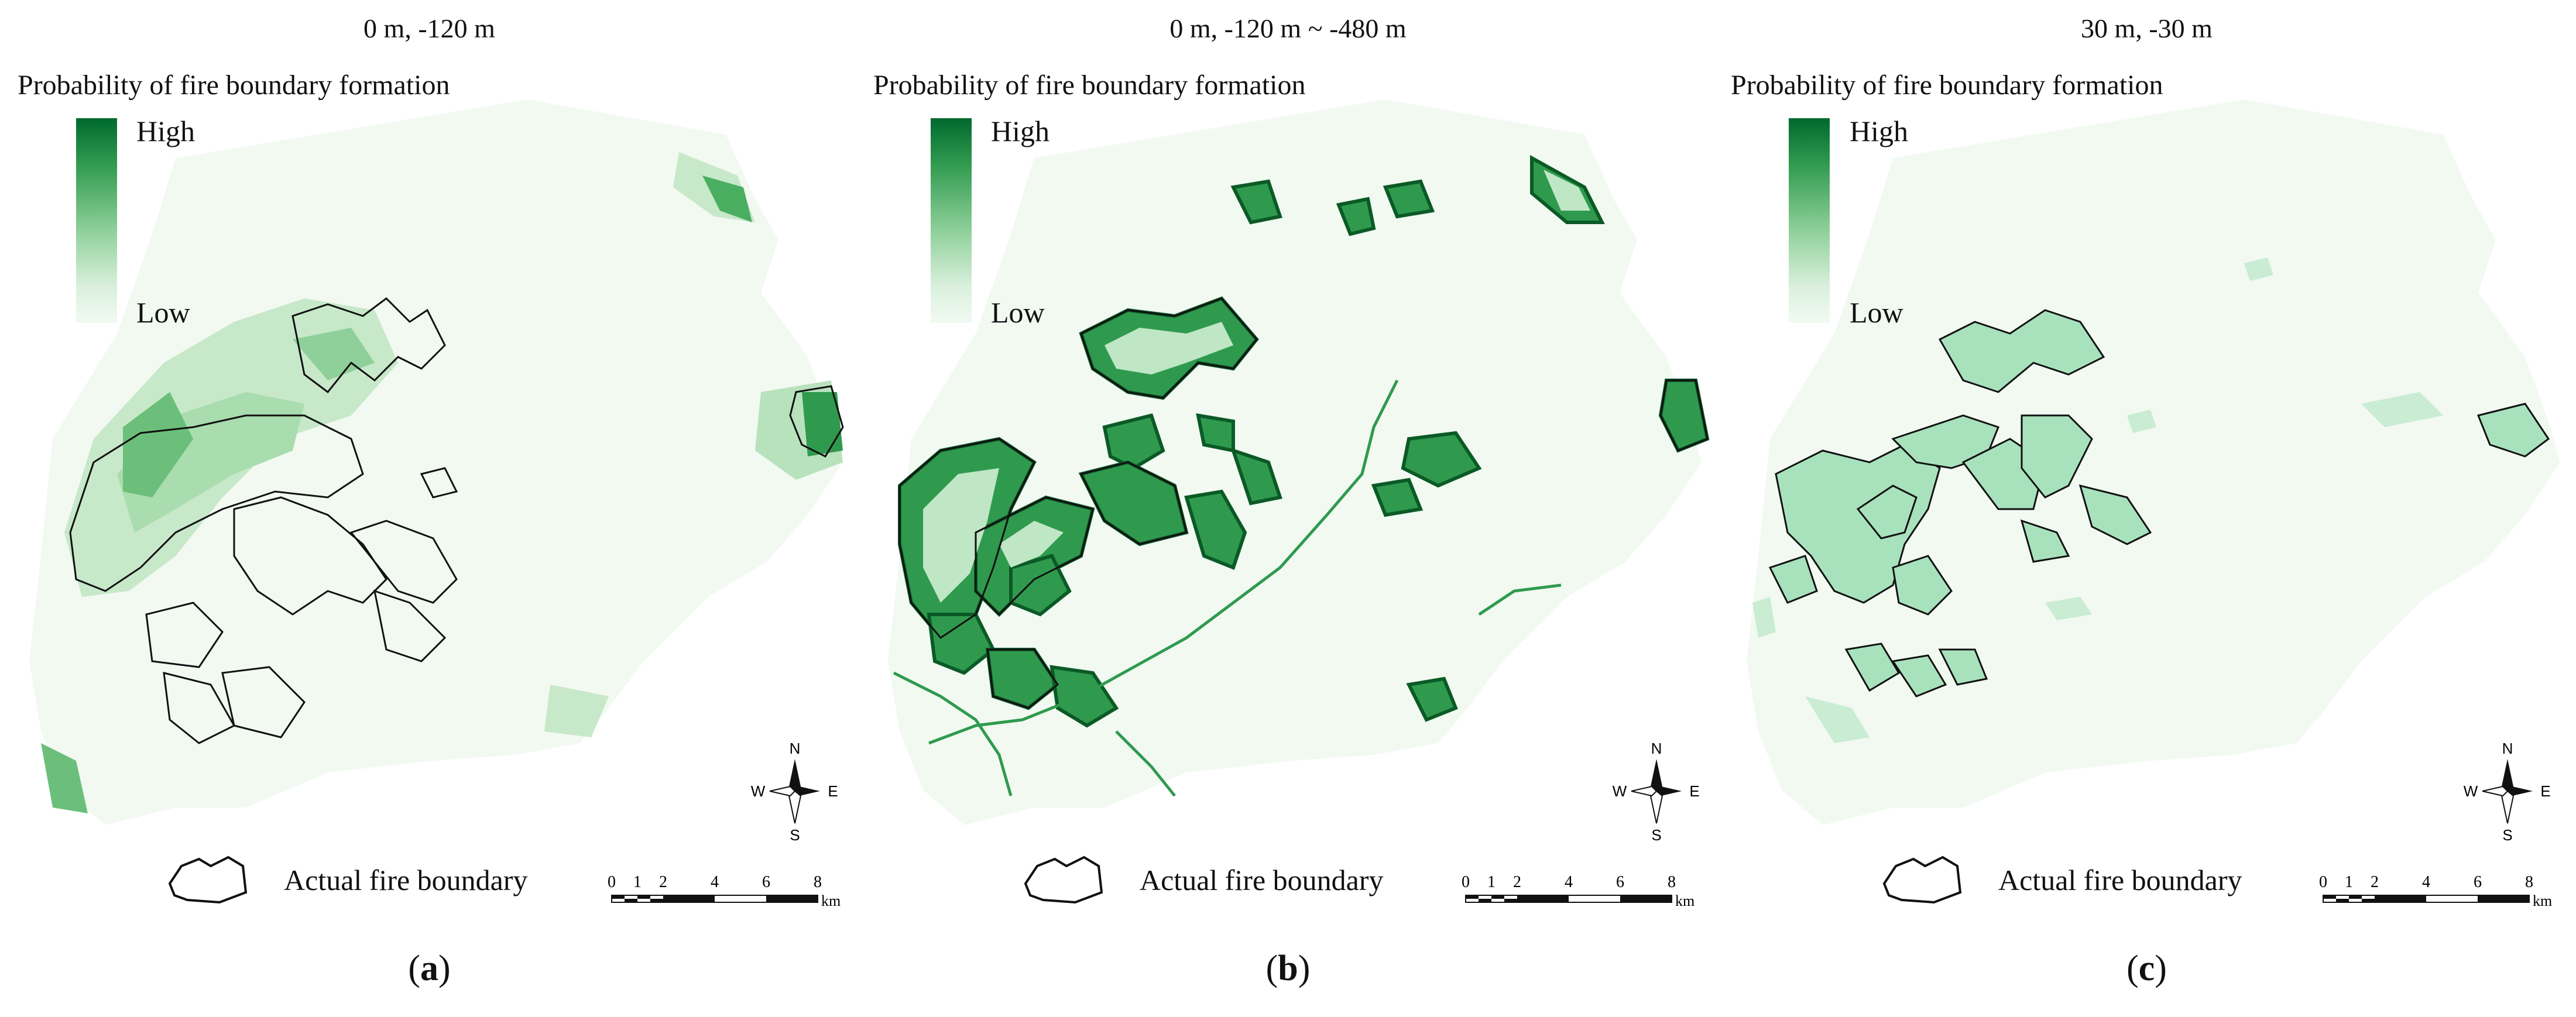  Describe the element at coordinates (1228, 588) in the screenshot. I see `stream-lines` at that location.